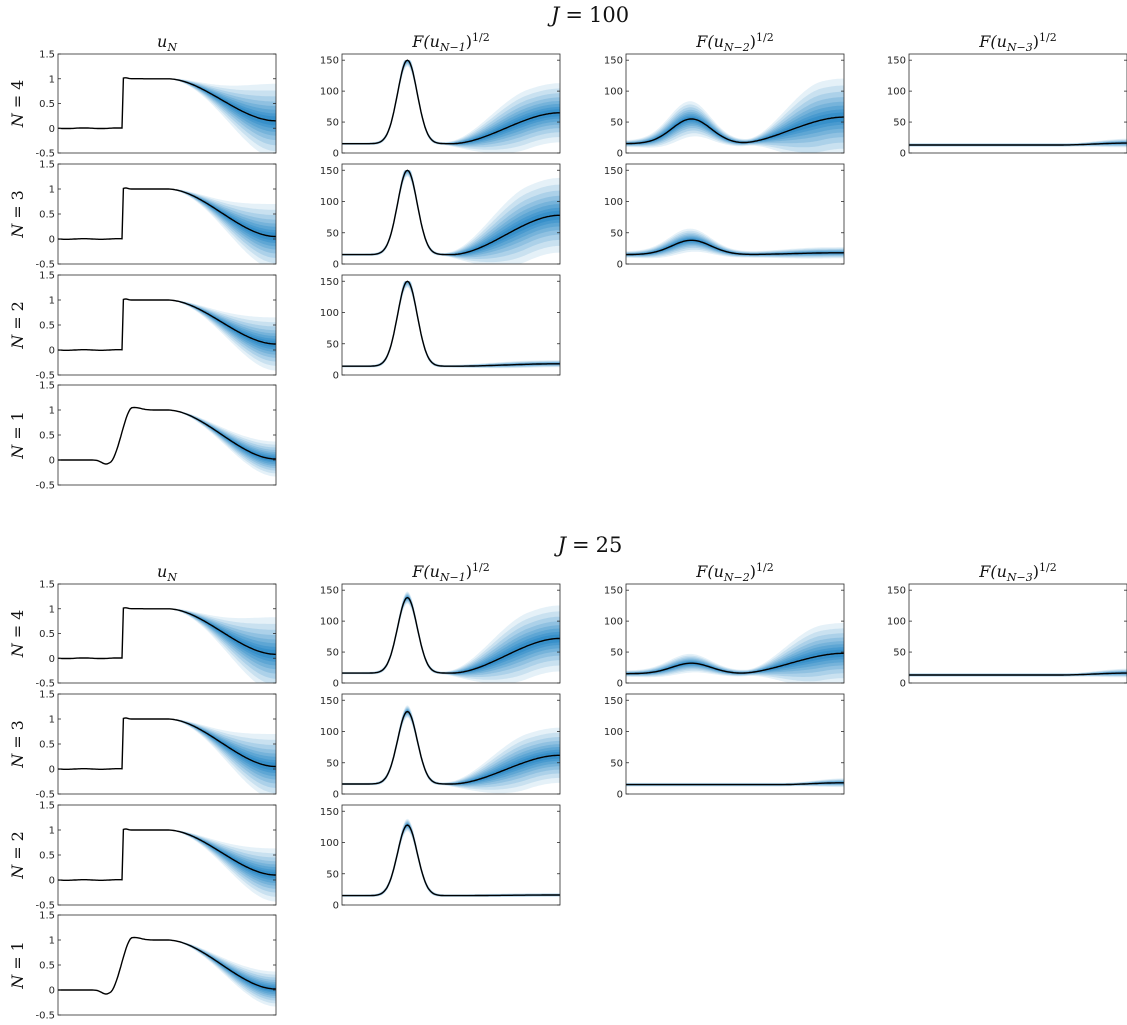  Describe the element at coordinates (52, 411) in the screenshot. I see `y-tick-label: 1` at that location.